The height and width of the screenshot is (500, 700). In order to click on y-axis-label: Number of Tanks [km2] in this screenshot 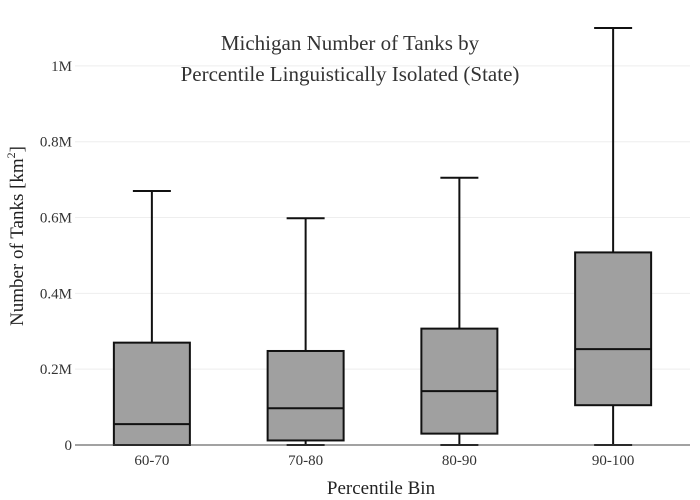, I will do `click(16, 236)`.